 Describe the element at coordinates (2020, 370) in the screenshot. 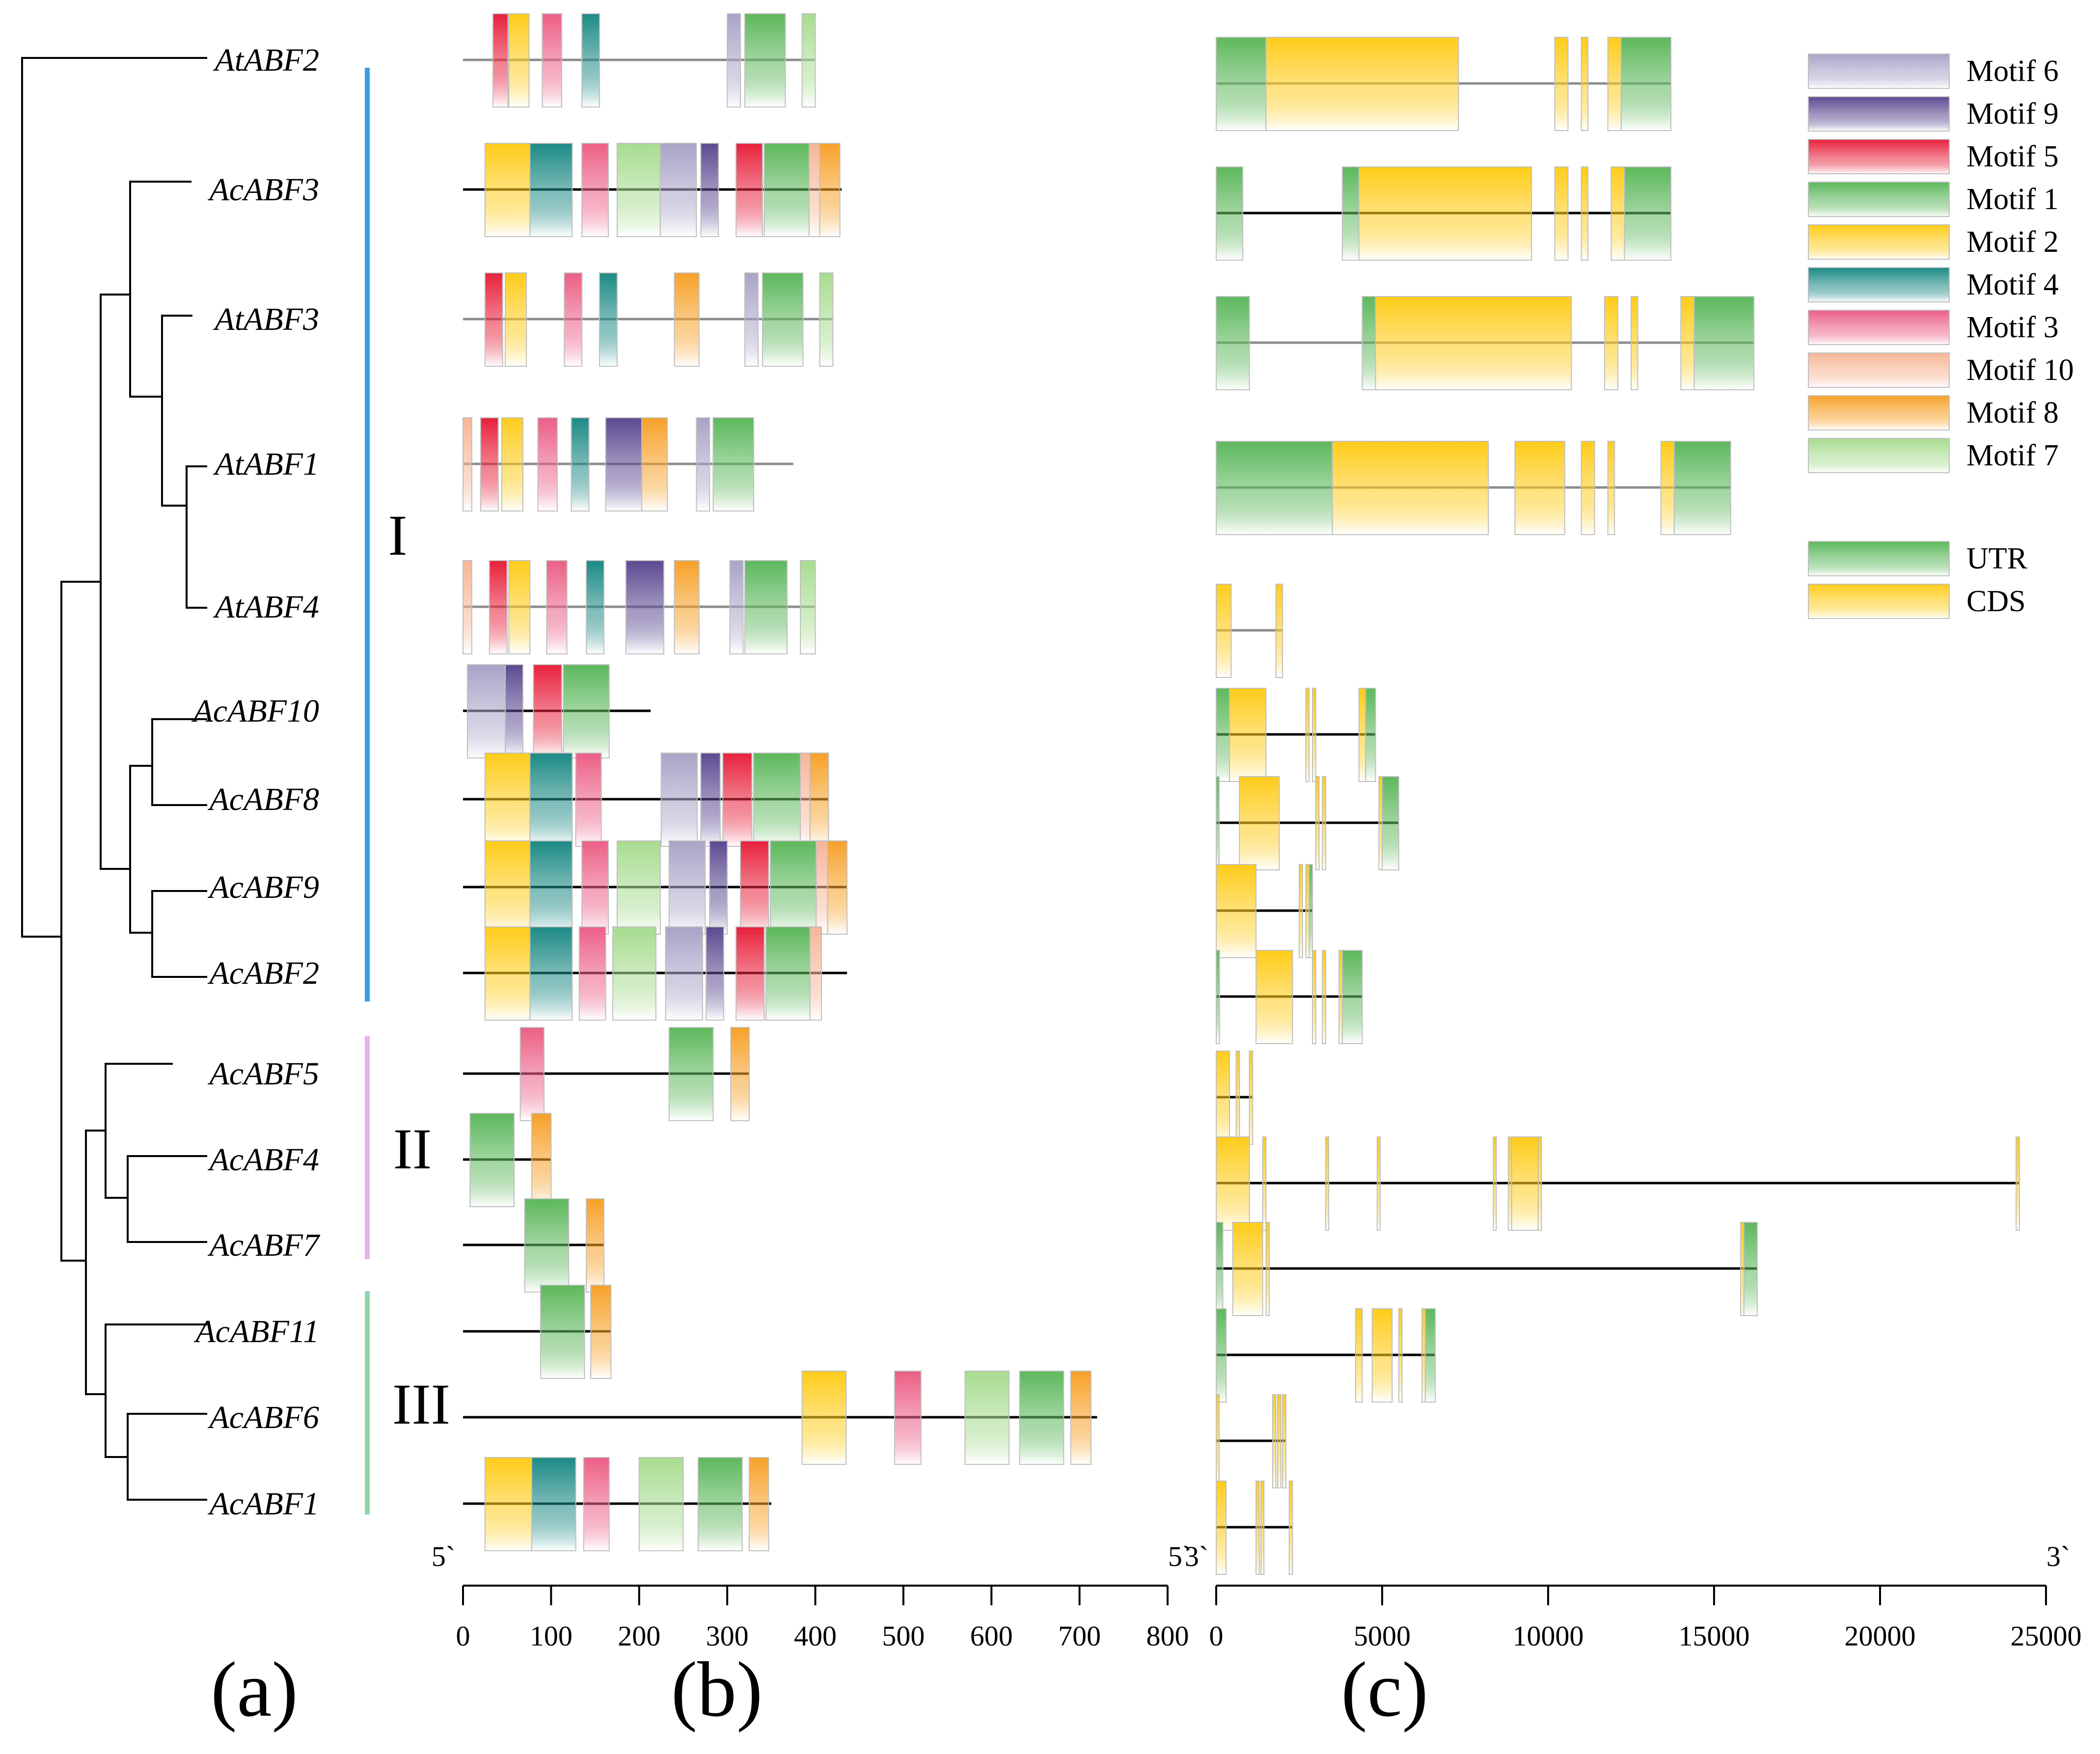

I see `legend-label: Motif 10` at that location.